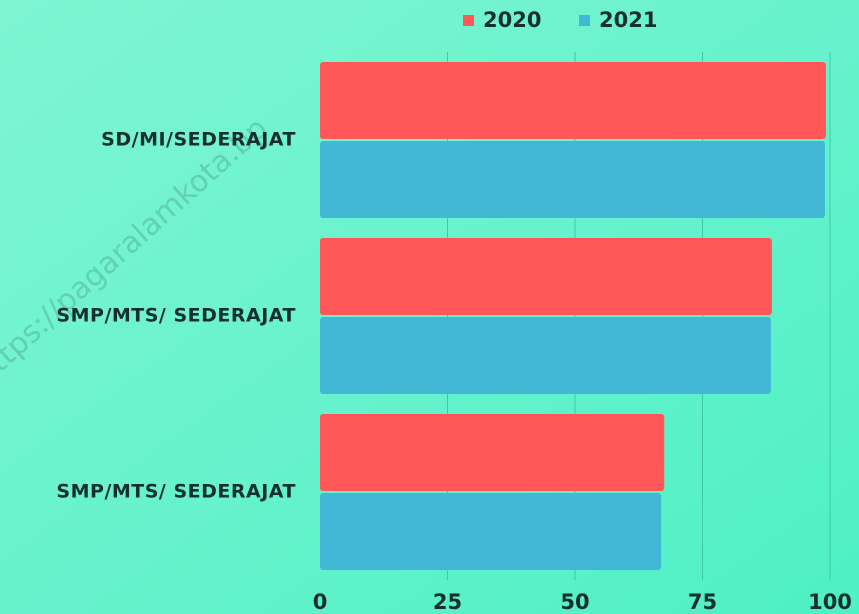 This screenshot has height=614, width=859. Describe the element at coordinates (512, 20) in the screenshot. I see `legend-label: 2020` at that location.